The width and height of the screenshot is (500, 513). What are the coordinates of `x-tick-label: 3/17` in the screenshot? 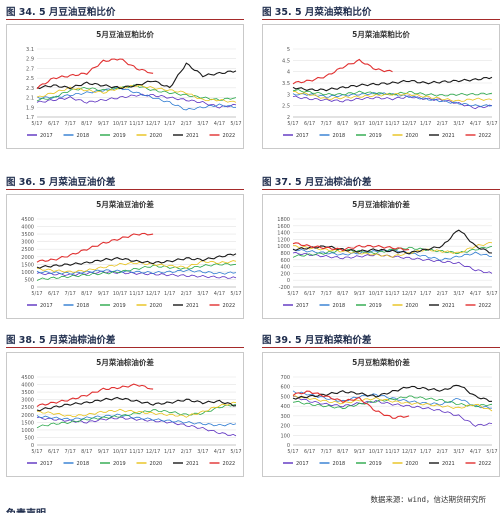 It's located at (458, 124).